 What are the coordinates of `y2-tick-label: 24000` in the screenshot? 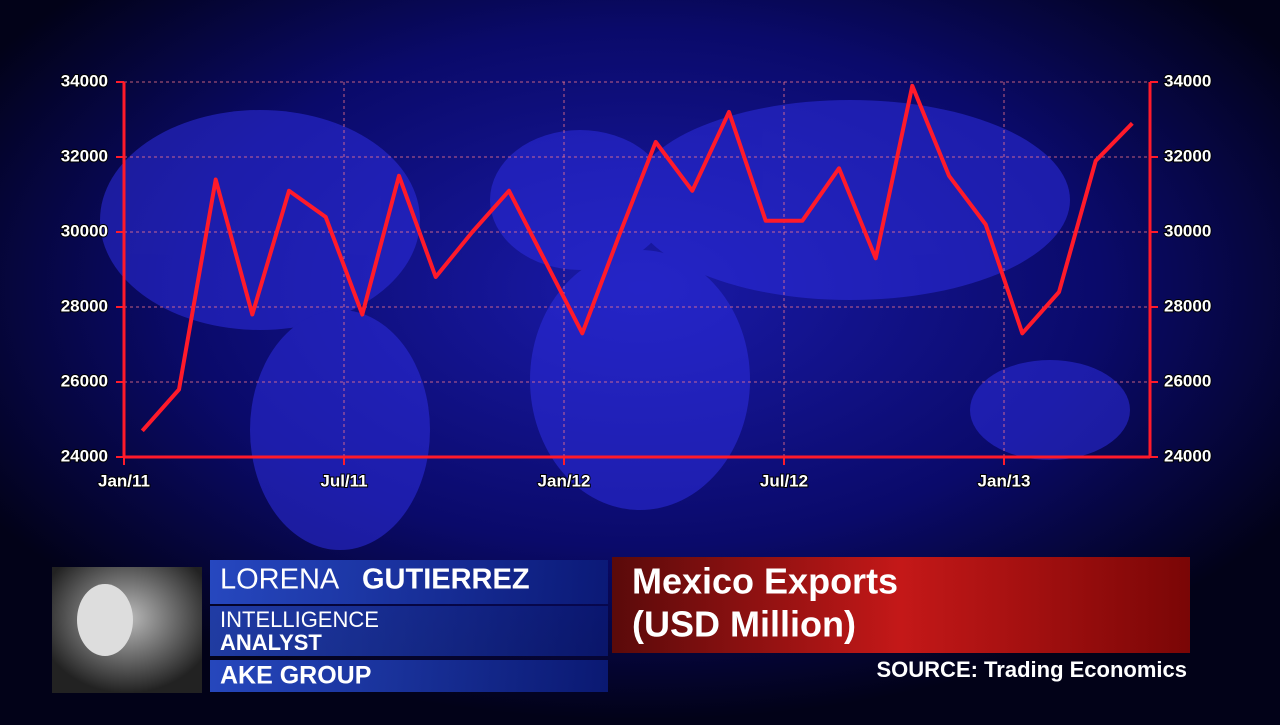 It's located at (1187, 455).